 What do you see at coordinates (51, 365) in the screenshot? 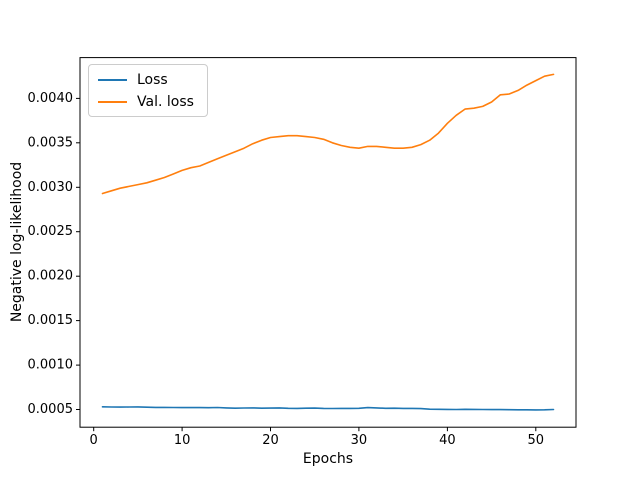
I see `svg-text: 0.0010` at bounding box center [51, 365].